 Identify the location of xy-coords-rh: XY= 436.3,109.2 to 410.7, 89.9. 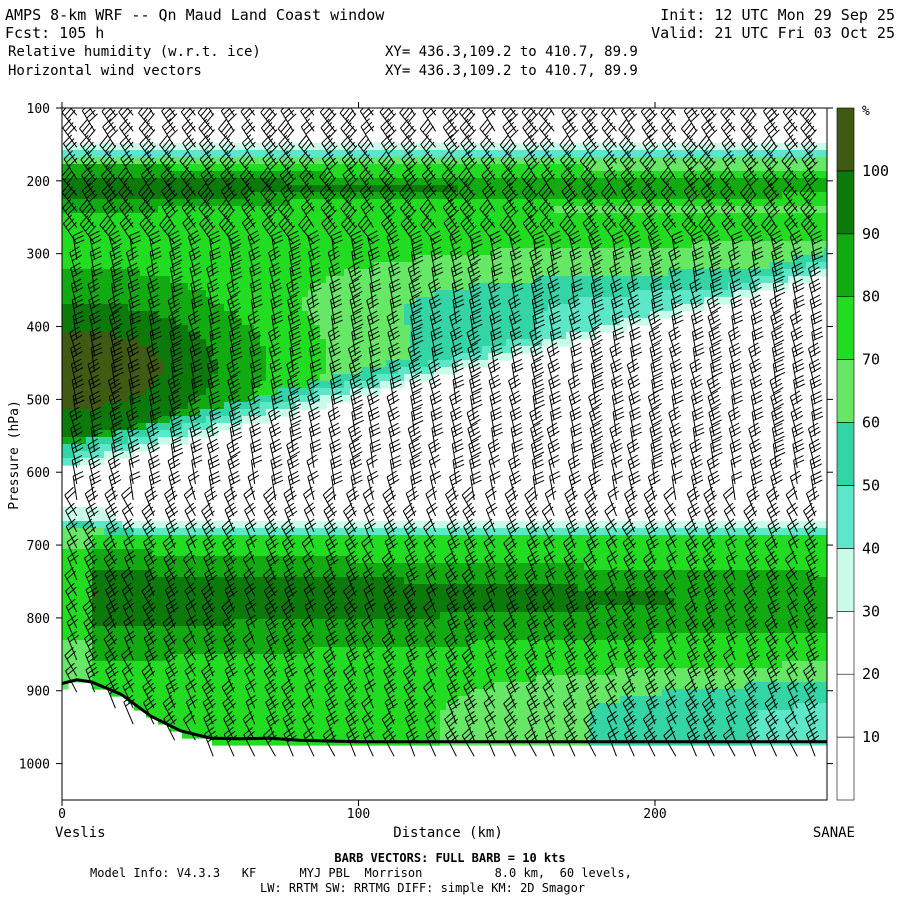
(511, 52).